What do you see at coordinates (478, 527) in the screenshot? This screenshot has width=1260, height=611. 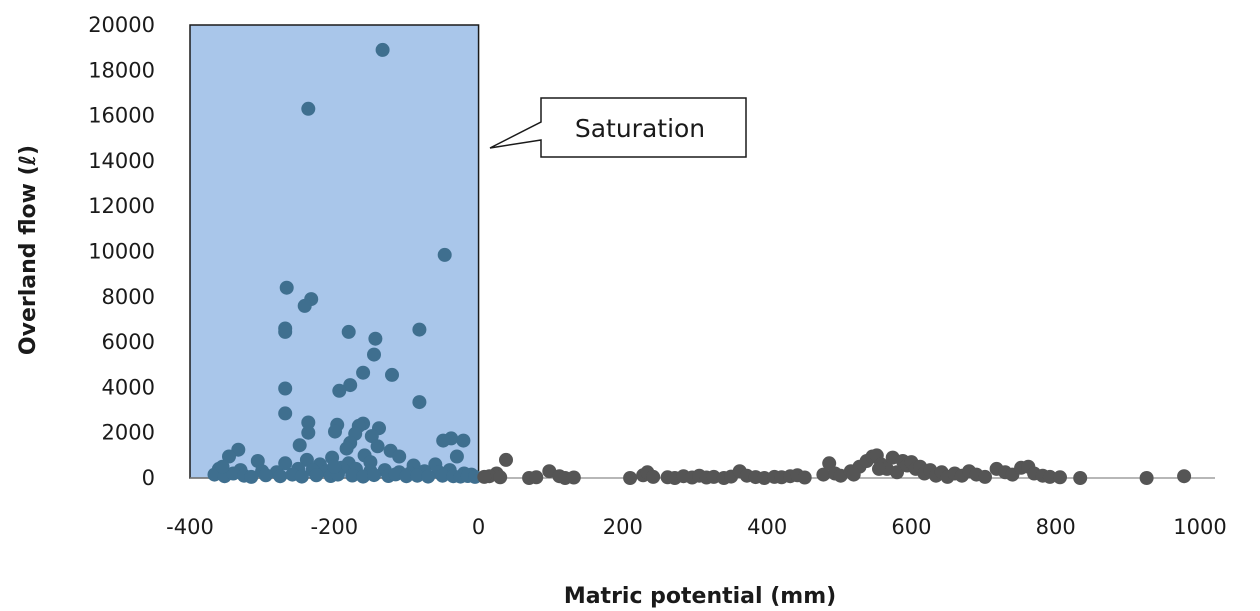 I see `x-tick-label: 0` at bounding box center [478, 527].